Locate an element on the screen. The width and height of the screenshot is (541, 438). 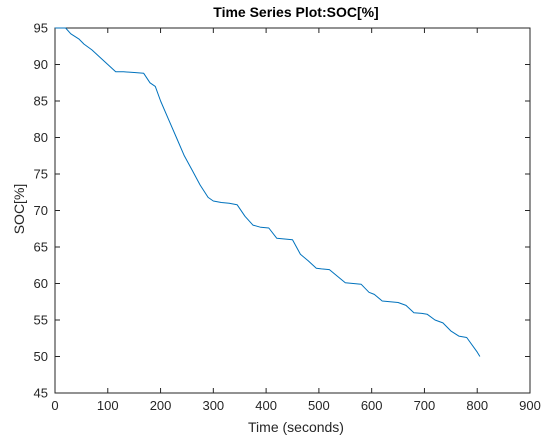
y-tick-label: 75 is located at coordinates (41, 174).